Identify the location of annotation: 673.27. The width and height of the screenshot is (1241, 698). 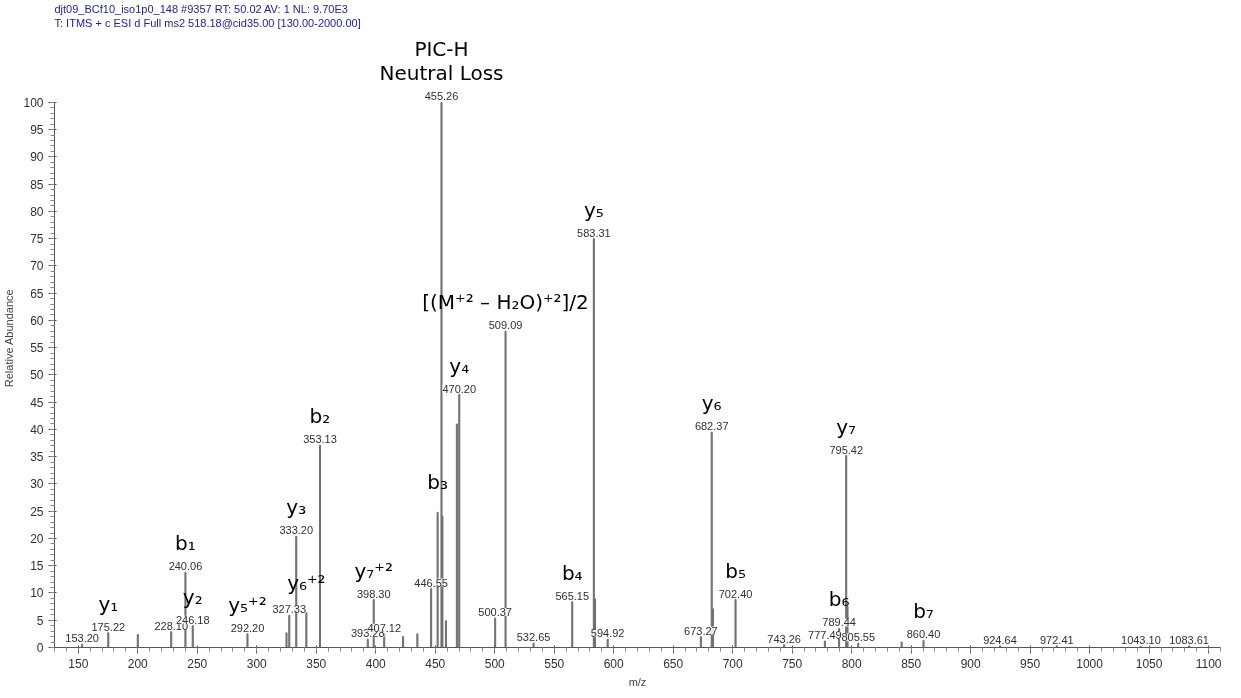
(701, 630).